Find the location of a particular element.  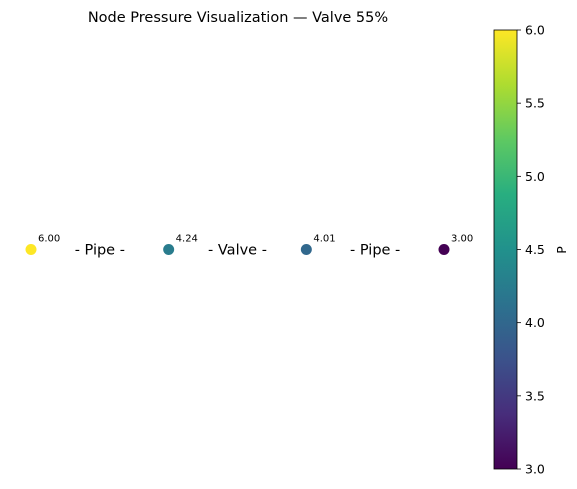

colorbar-ticks: 3.0 3.5 4.0 4.5 5.0 5.5 6.0 is located at coordinates (531, 250).